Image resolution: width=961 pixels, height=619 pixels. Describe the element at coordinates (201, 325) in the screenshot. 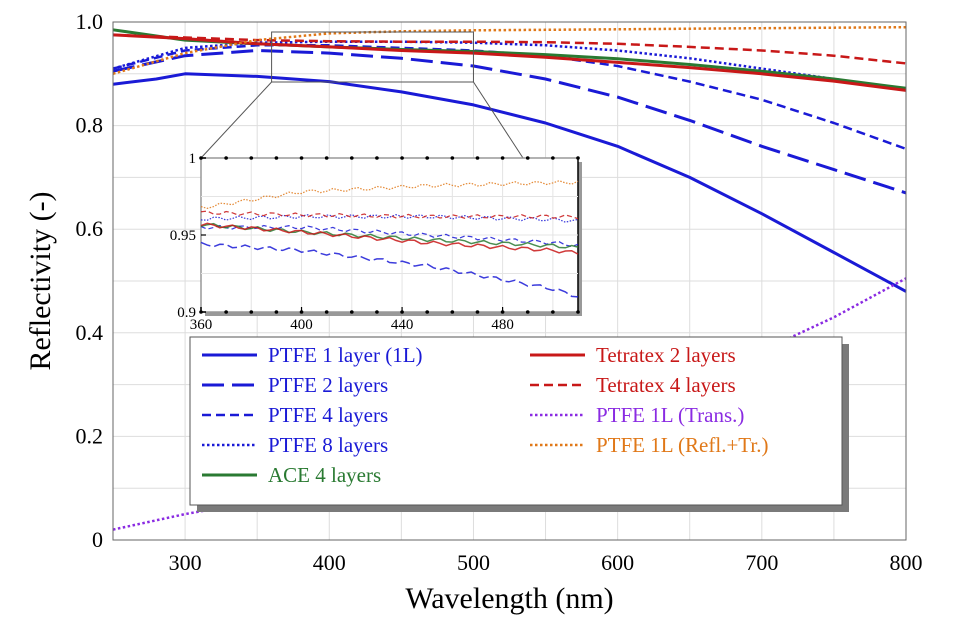

I see `inset-x-tick-label: 360` at that location.